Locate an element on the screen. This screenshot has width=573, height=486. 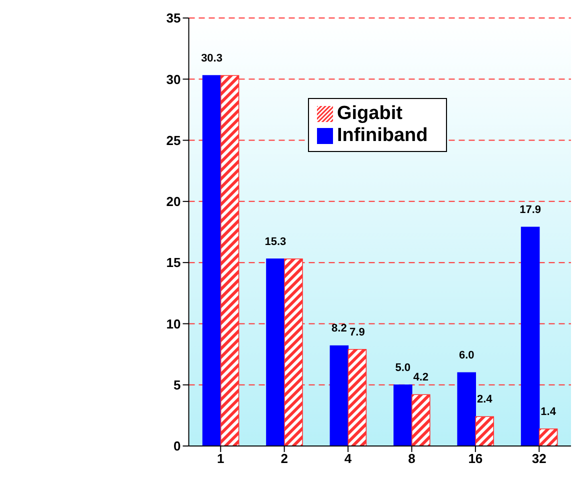
data-label: 4.2 is located at coordinates (421, 378).